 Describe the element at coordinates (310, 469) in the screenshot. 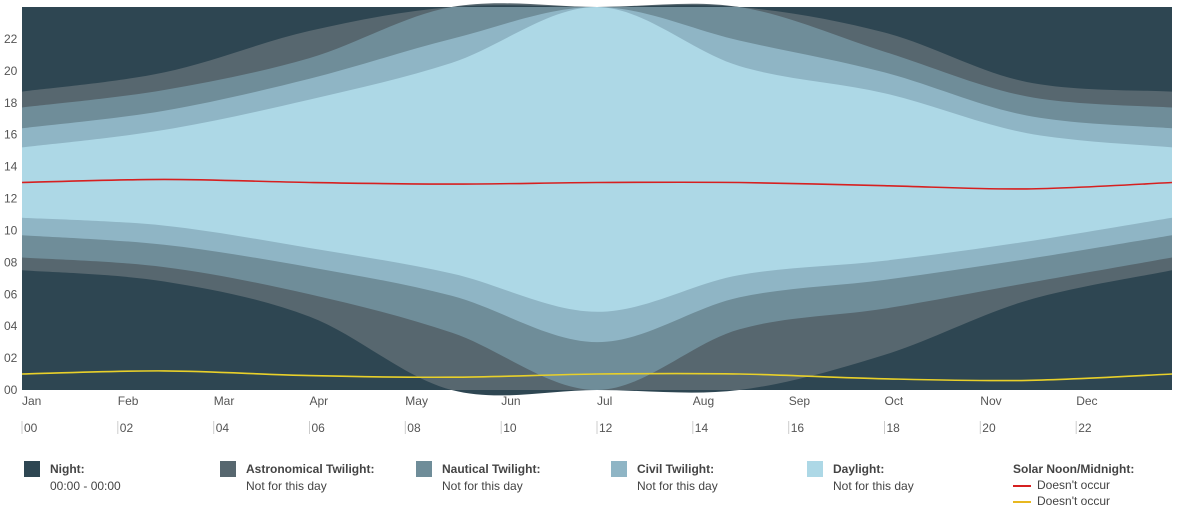

I see `astronomical-label: Astronomical Twilight:` at that location.